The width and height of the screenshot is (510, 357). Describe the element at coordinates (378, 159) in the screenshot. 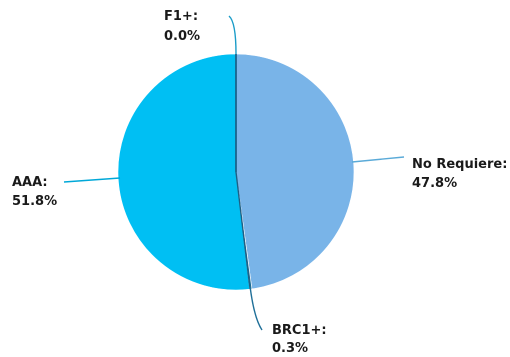

I see `leader-line-no-requiere` at that location.